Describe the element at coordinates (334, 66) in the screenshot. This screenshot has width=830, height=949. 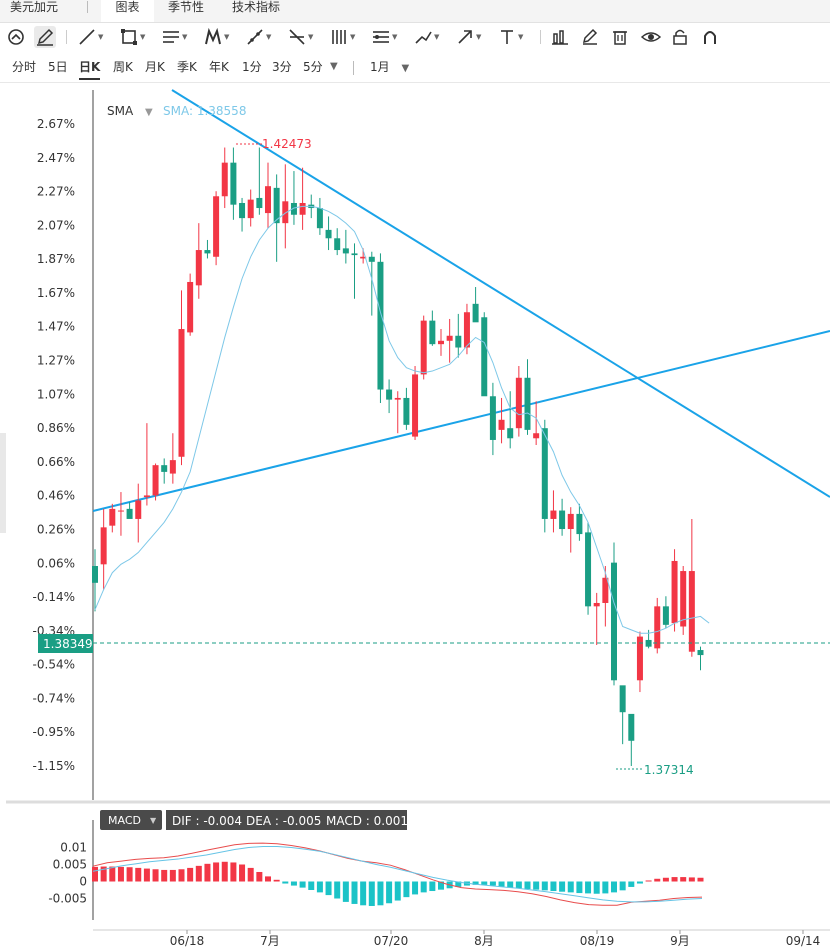
I see `period-more-dropdown: ▼` at that location.